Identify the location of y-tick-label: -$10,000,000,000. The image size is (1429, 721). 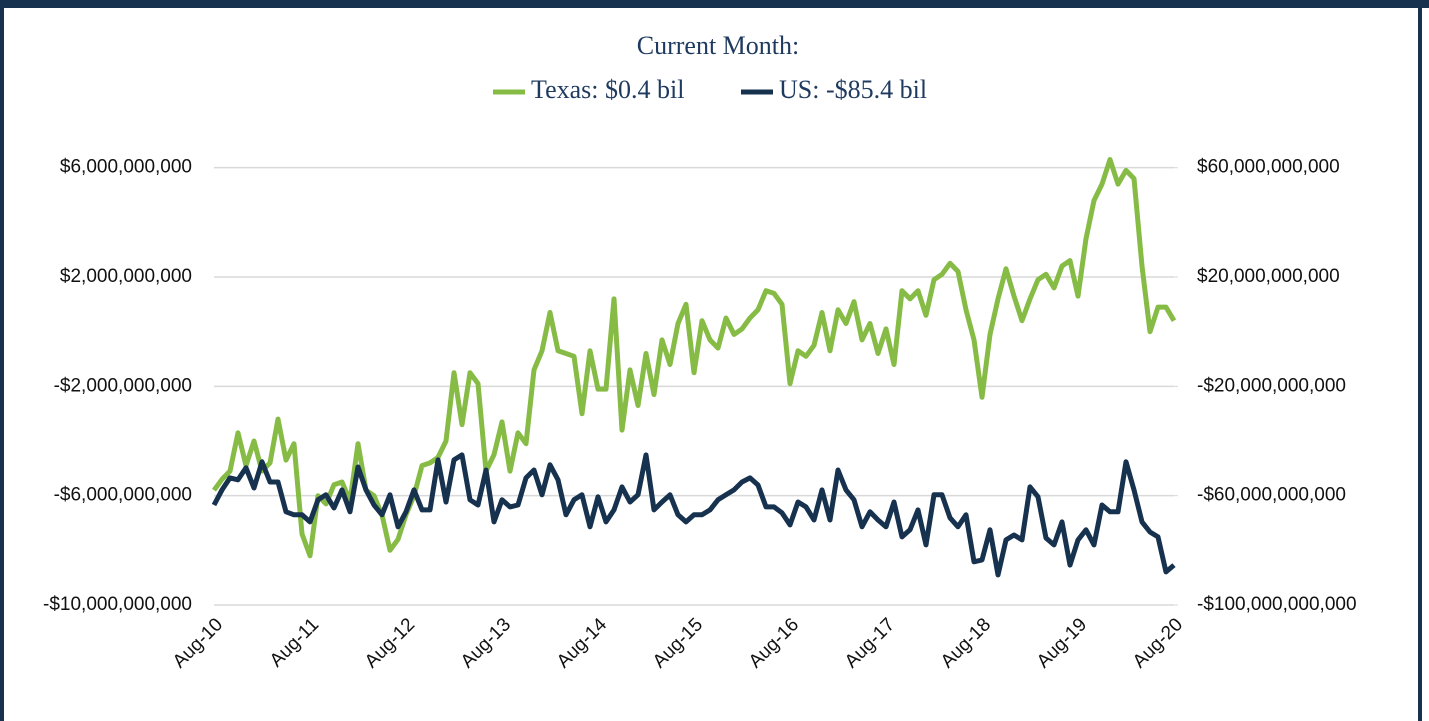
(117, 604).